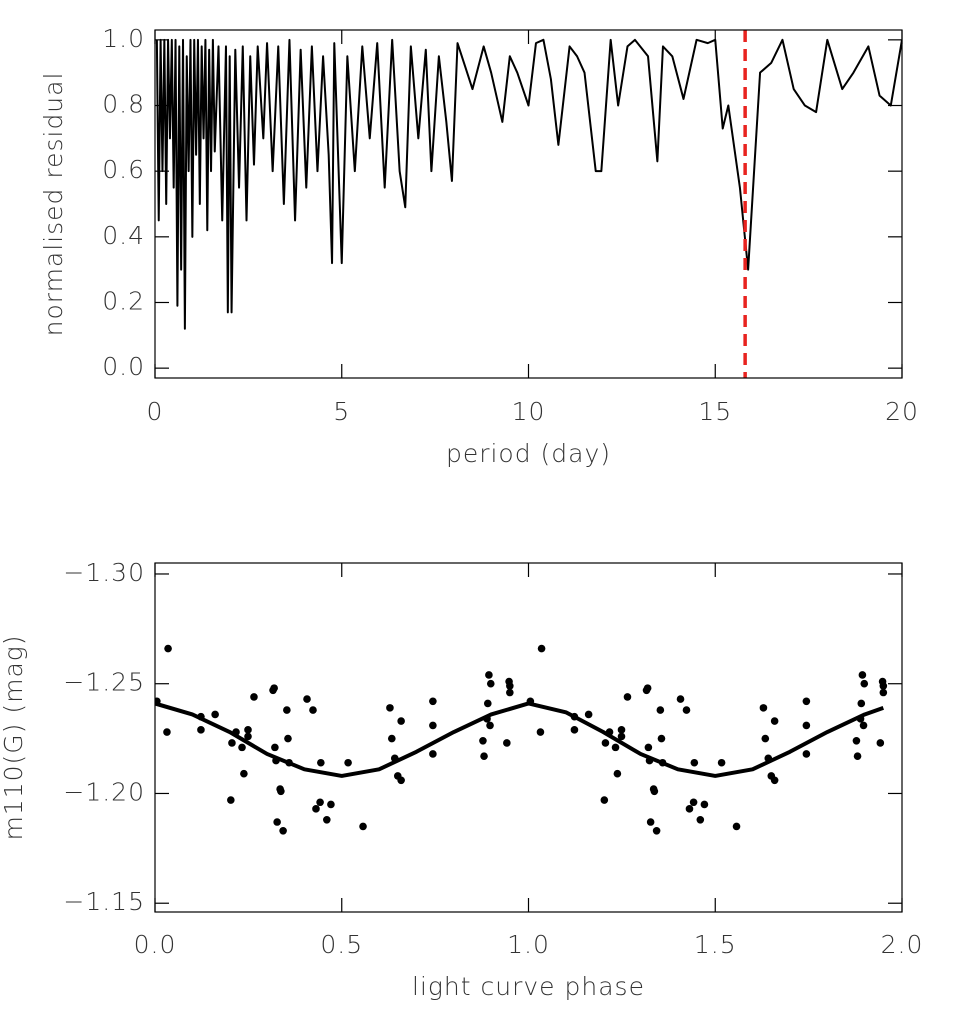 Image resolution: width=957 pixels, height=1024 pixels. What do you see at coordinates (123, 300) in the screenshot?
I see `y-tick-label: 0.2` at bounding box center [123, 300].